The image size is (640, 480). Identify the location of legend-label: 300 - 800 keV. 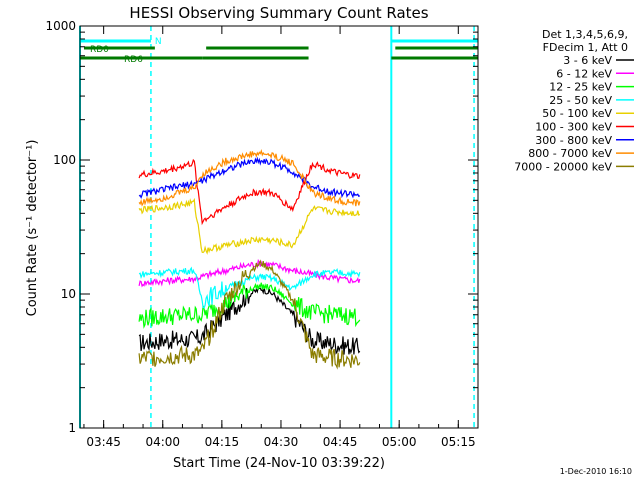
(573, 140).